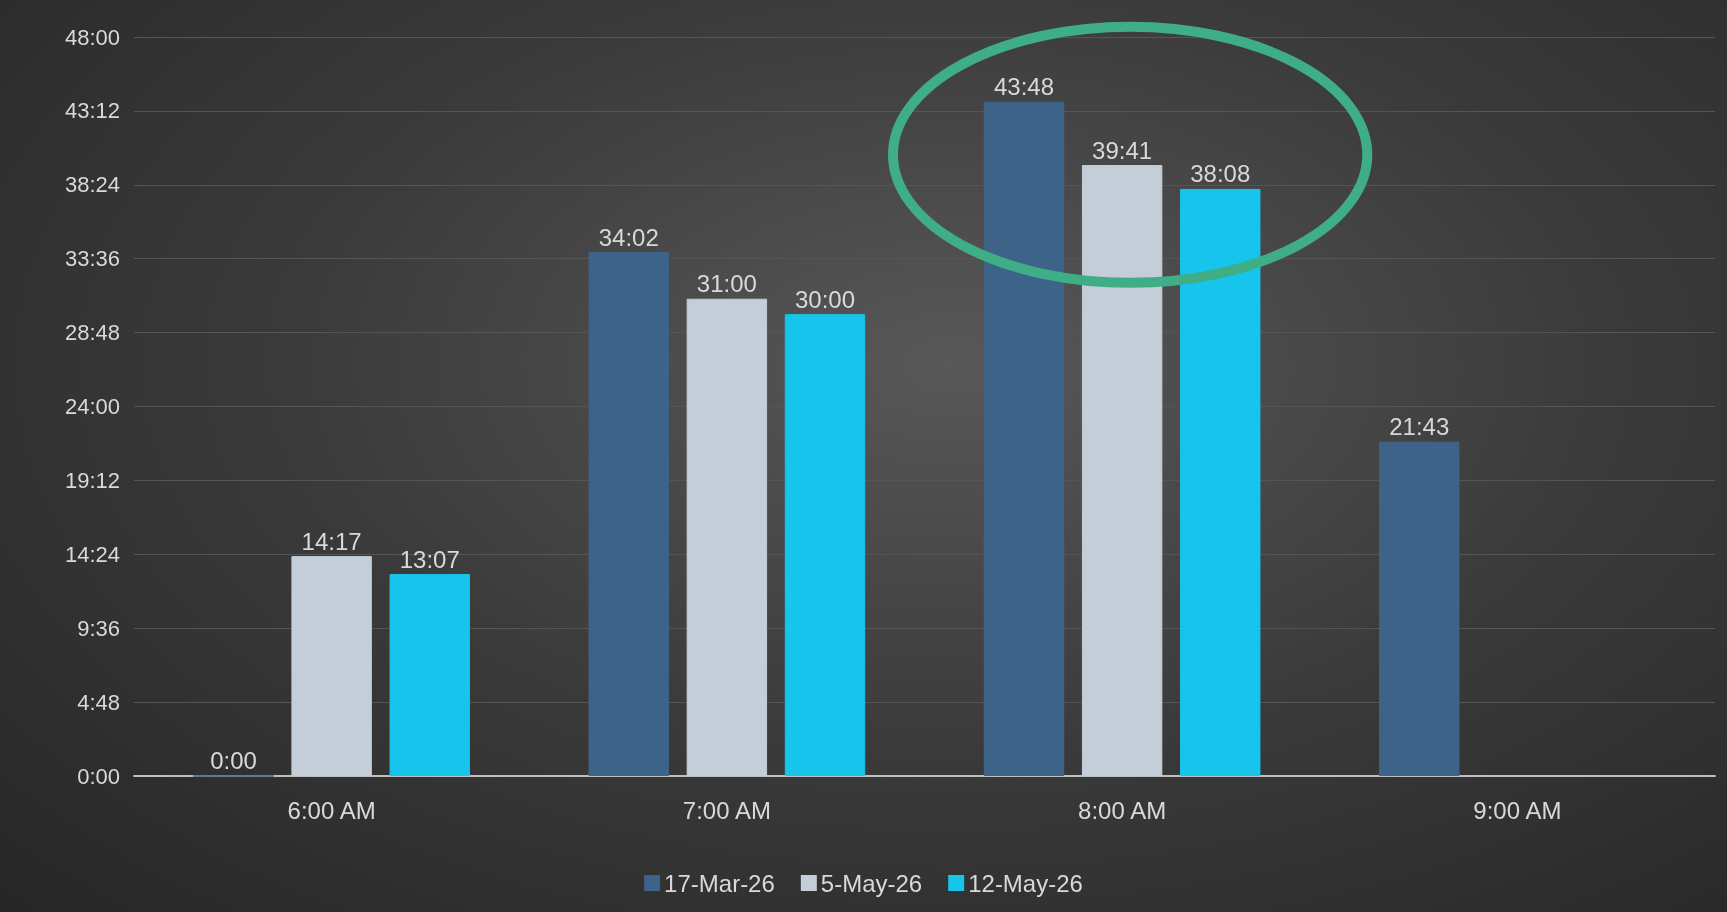 This screenshot has width=1727, height=912. Describe the element at coordinates (1220, 174) in the screenshot. I see `data-label: 38:08` at that location.